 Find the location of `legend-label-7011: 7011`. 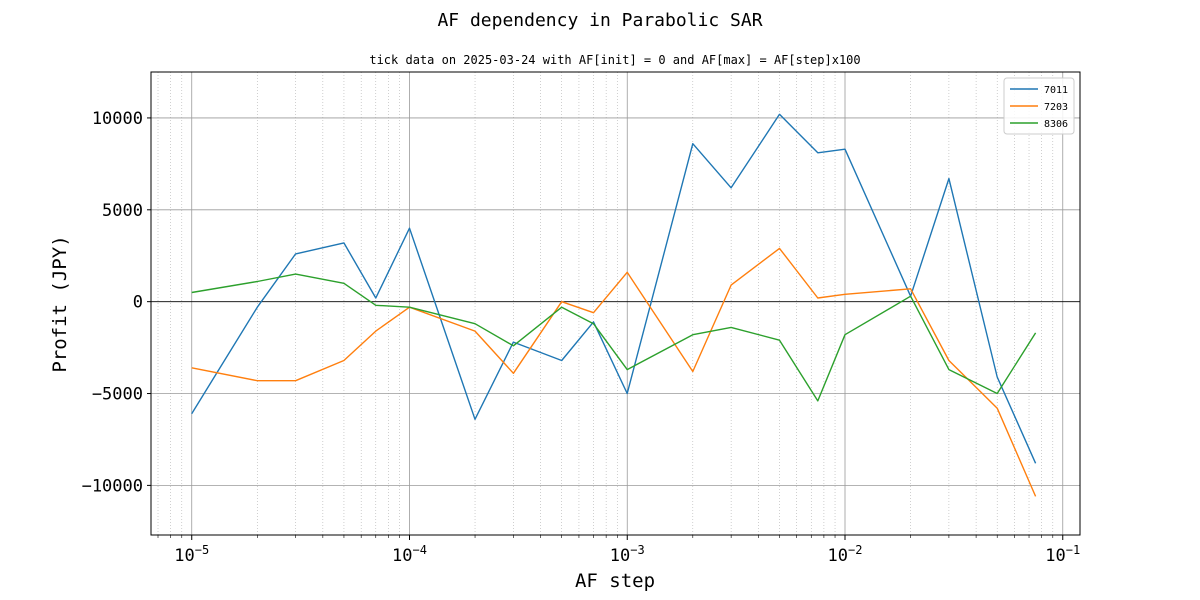

legend-label-7011: 7011 is located at coordinates (1056, 90).